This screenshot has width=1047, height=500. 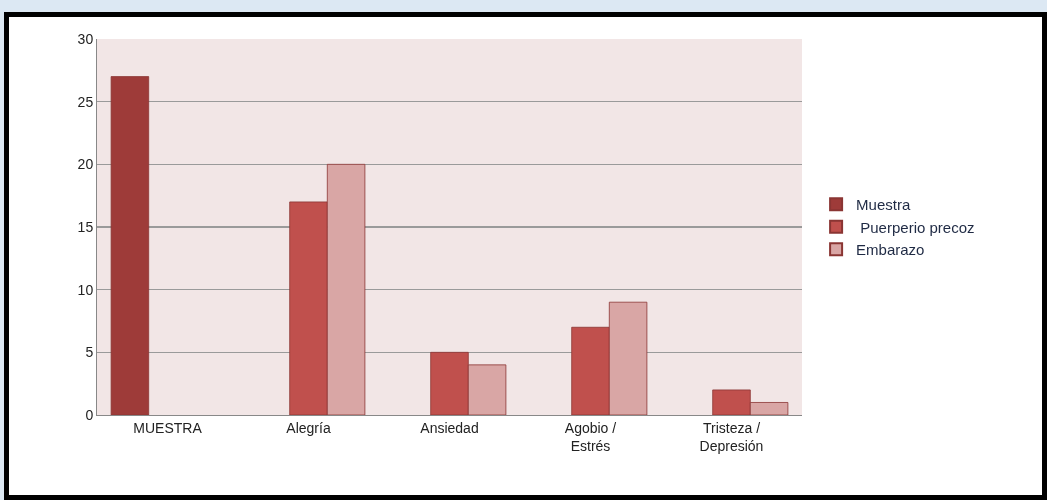 I want to click on y-tick-label: 25, so click(x=85, y=101).